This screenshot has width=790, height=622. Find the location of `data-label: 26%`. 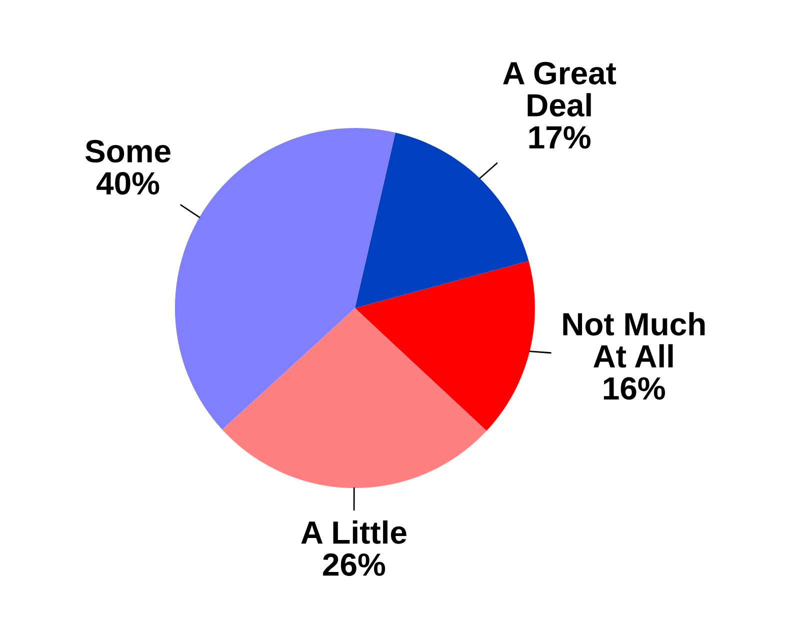

data-label: 26% is located at coordinates (354, 564).